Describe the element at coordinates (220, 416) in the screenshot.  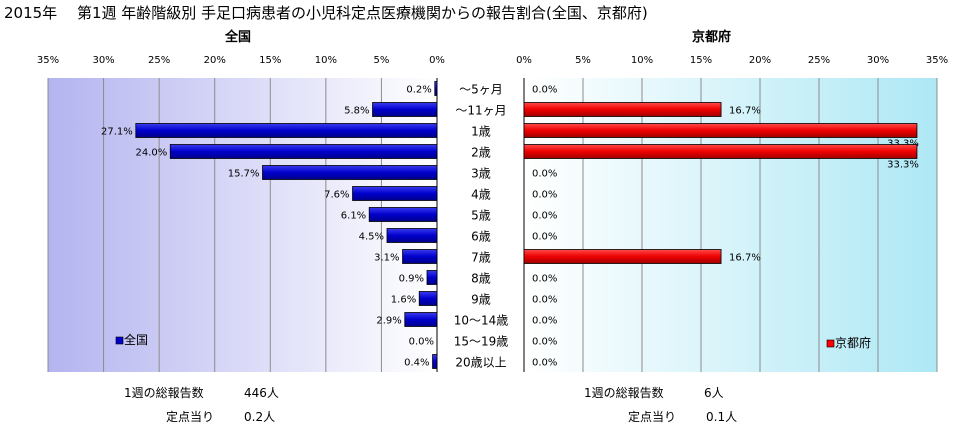
I see `national-per-row: 定点当り 0.2人` at that location.